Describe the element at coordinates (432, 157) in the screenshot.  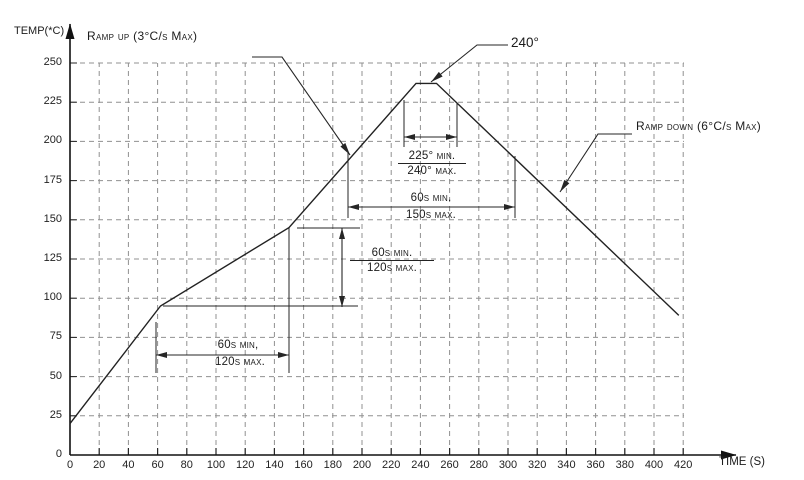
I see `peak-window-min: 225° min.` at that location.